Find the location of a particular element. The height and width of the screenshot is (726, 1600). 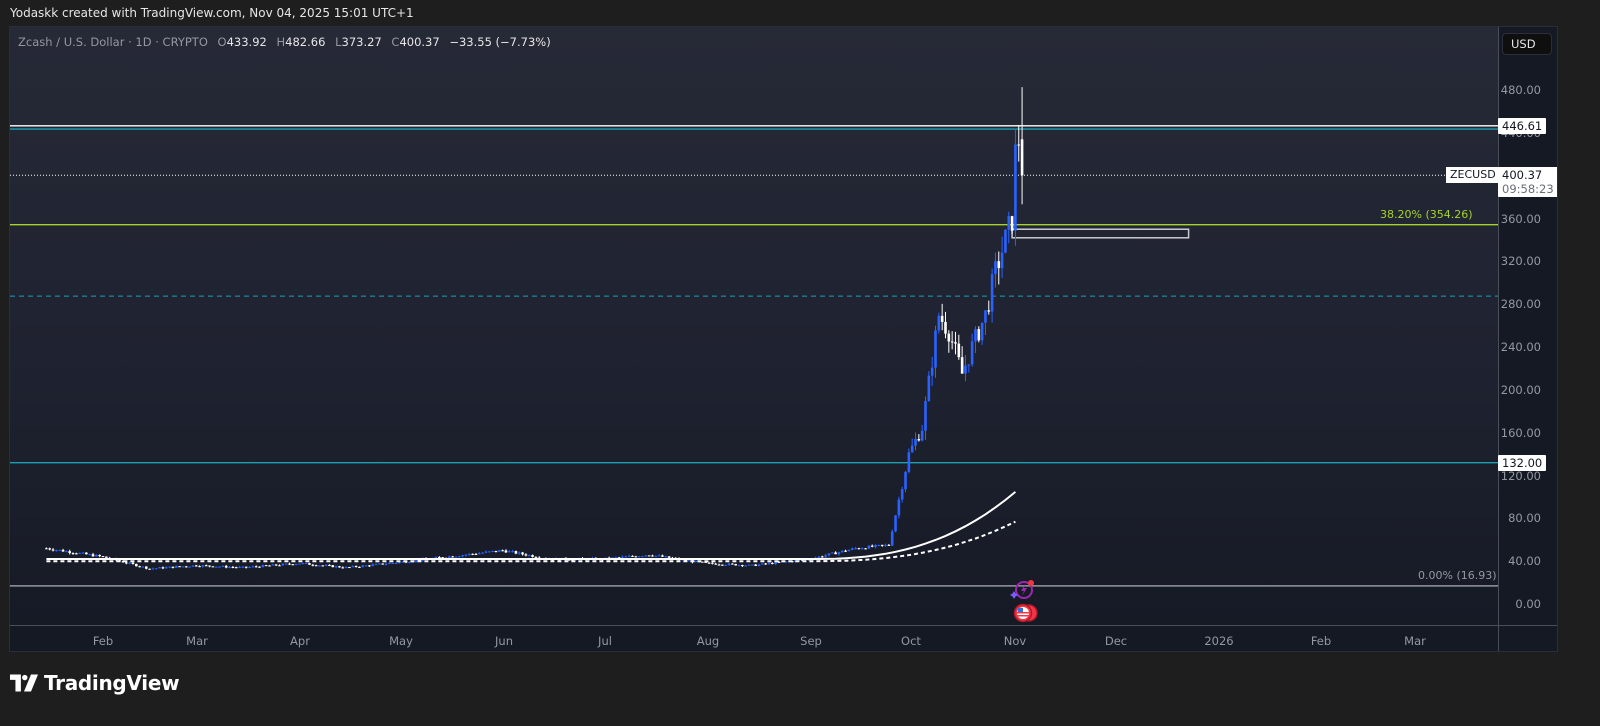

time-tick: Nov is located at coordinates (1015, 641).